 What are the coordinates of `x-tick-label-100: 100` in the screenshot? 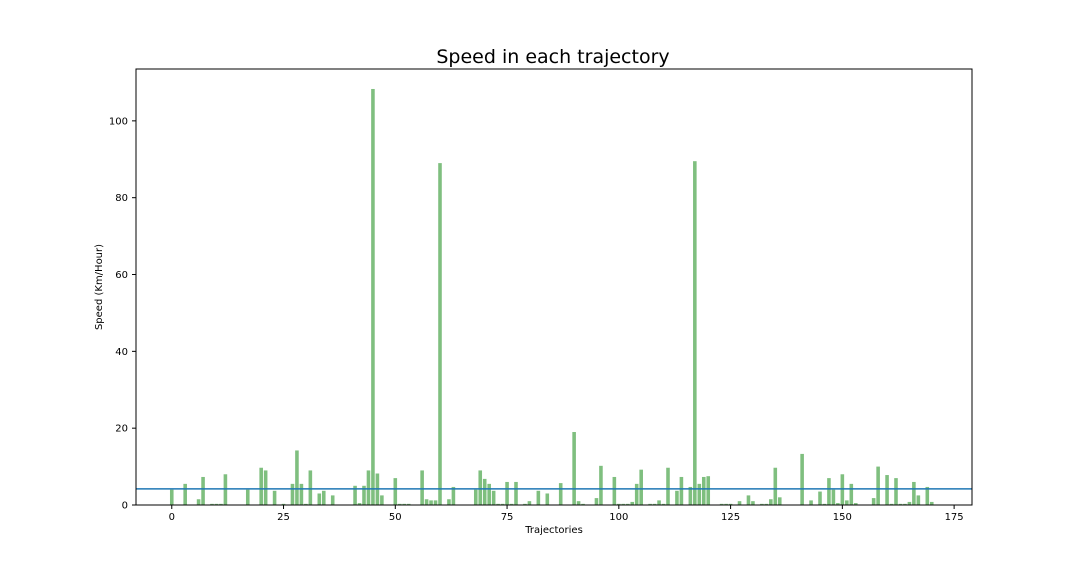 It's located at (618, 517).